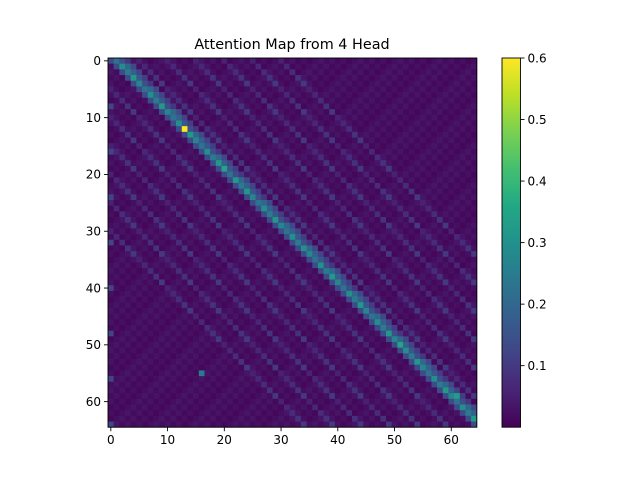 This screenshot has height=484, width=640. I want to click on x-tick-label: 40, so click(337, 440).